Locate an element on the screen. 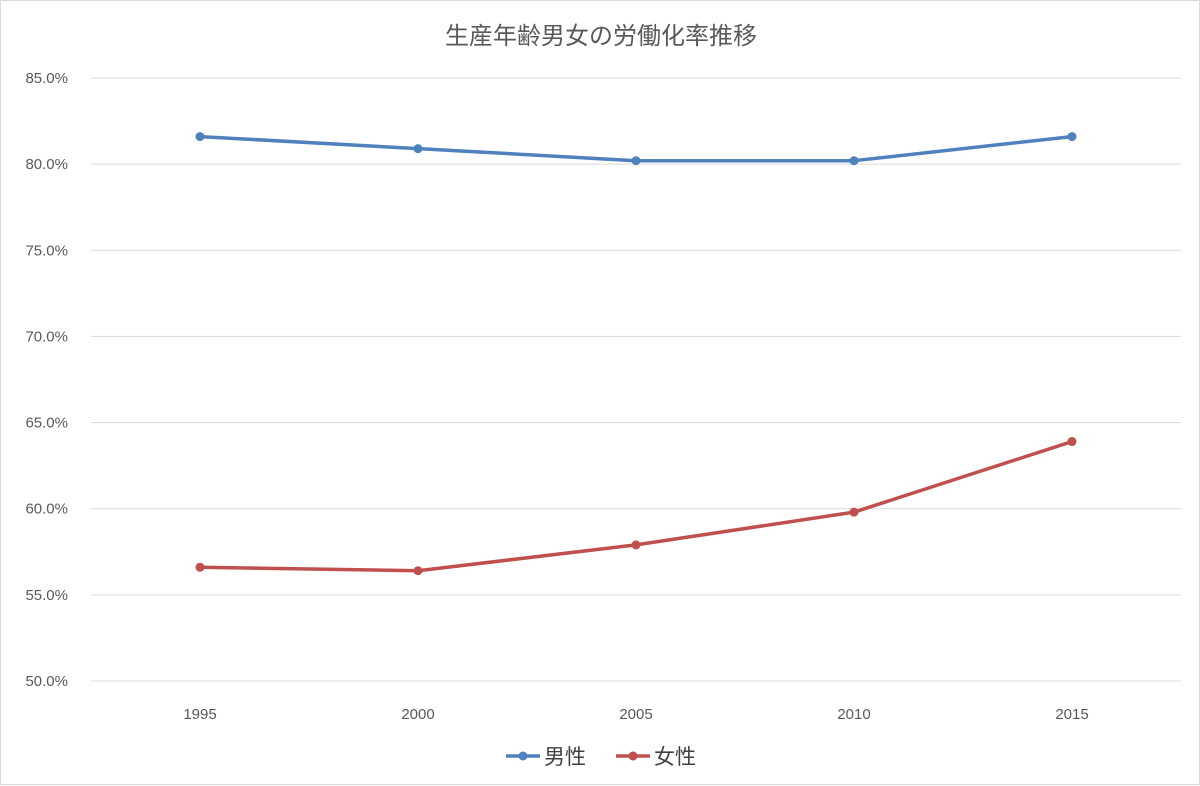 The height and width of the screenshot is (786, 1200). legend-item: 女性 is located at coordinates (656, 757).